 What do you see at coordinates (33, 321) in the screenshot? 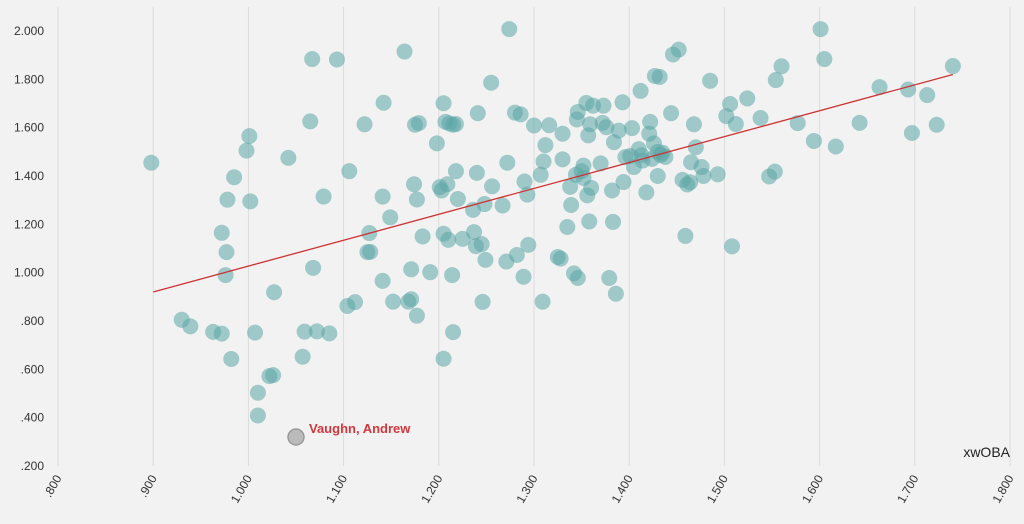
I see `y-tick-label: .800` at bounding box center [33, 321].